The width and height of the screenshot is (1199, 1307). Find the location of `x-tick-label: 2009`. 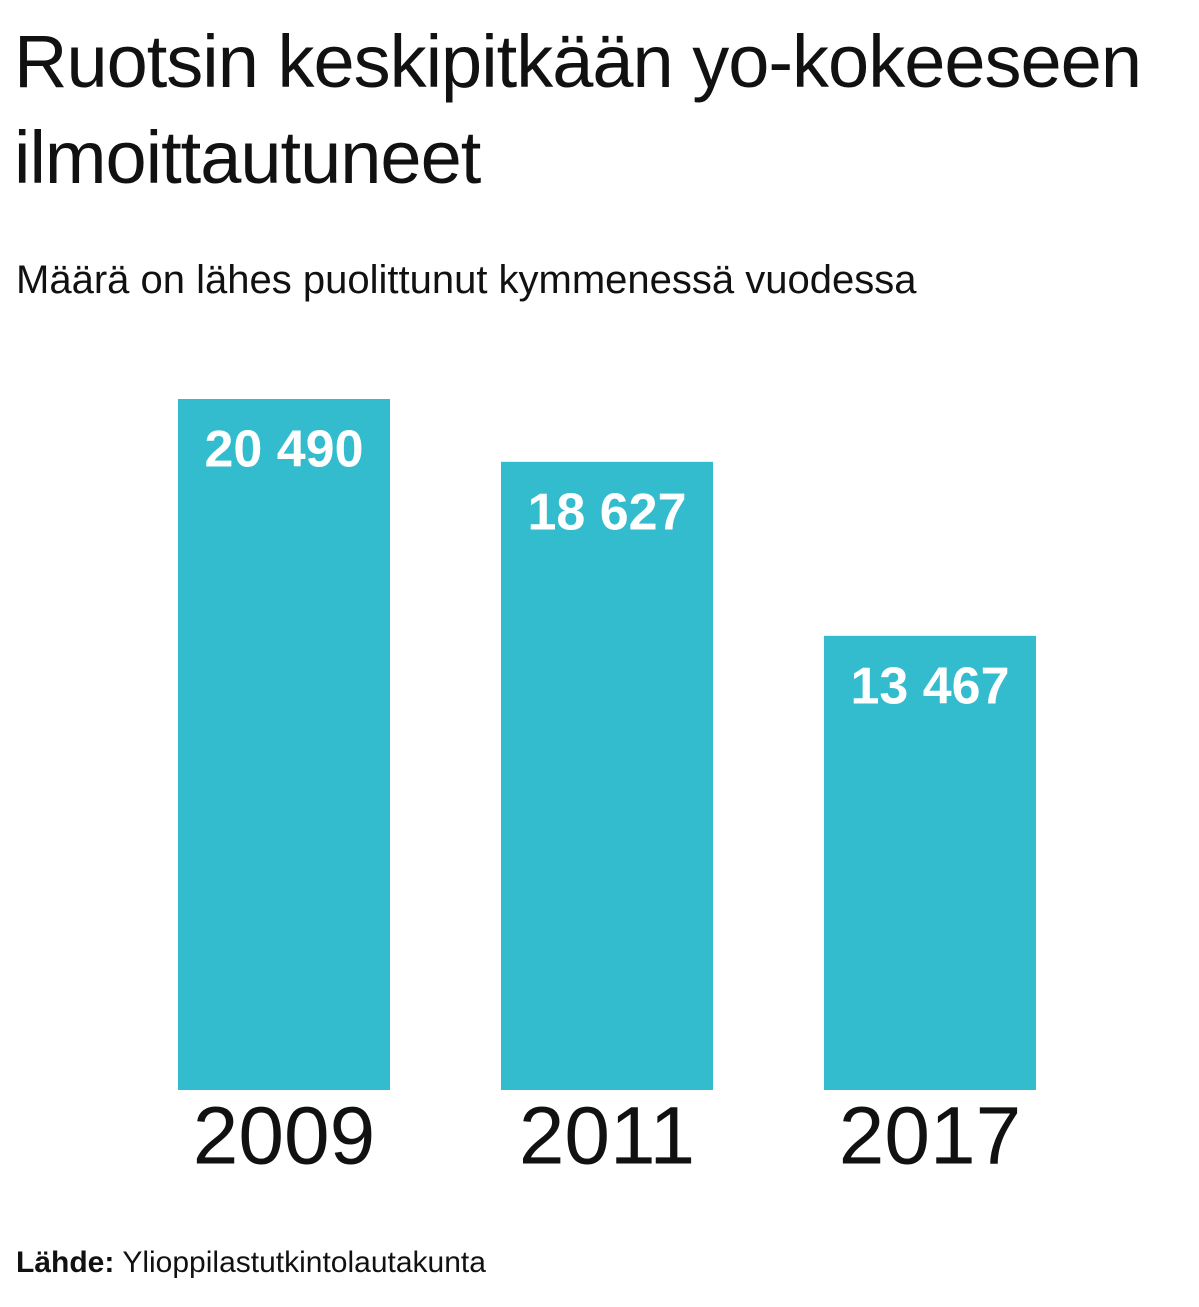

x-tick-label: 2009 is located at coordinates (284, 1136).